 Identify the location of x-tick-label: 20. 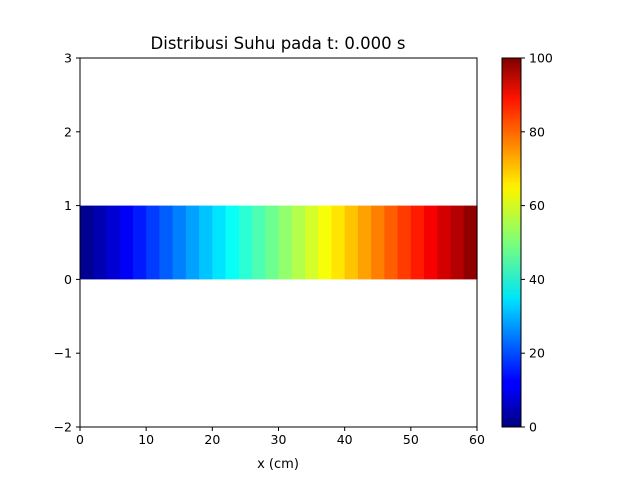
(212, 439).